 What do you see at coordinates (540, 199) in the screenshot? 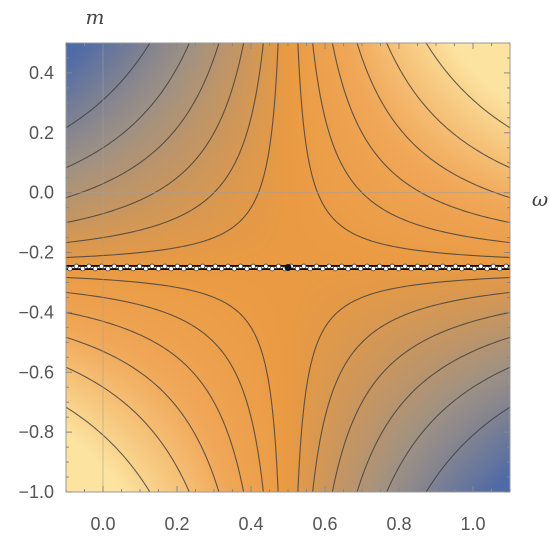
I see `x-axis-title: ω` at bounding box center [540, 199].